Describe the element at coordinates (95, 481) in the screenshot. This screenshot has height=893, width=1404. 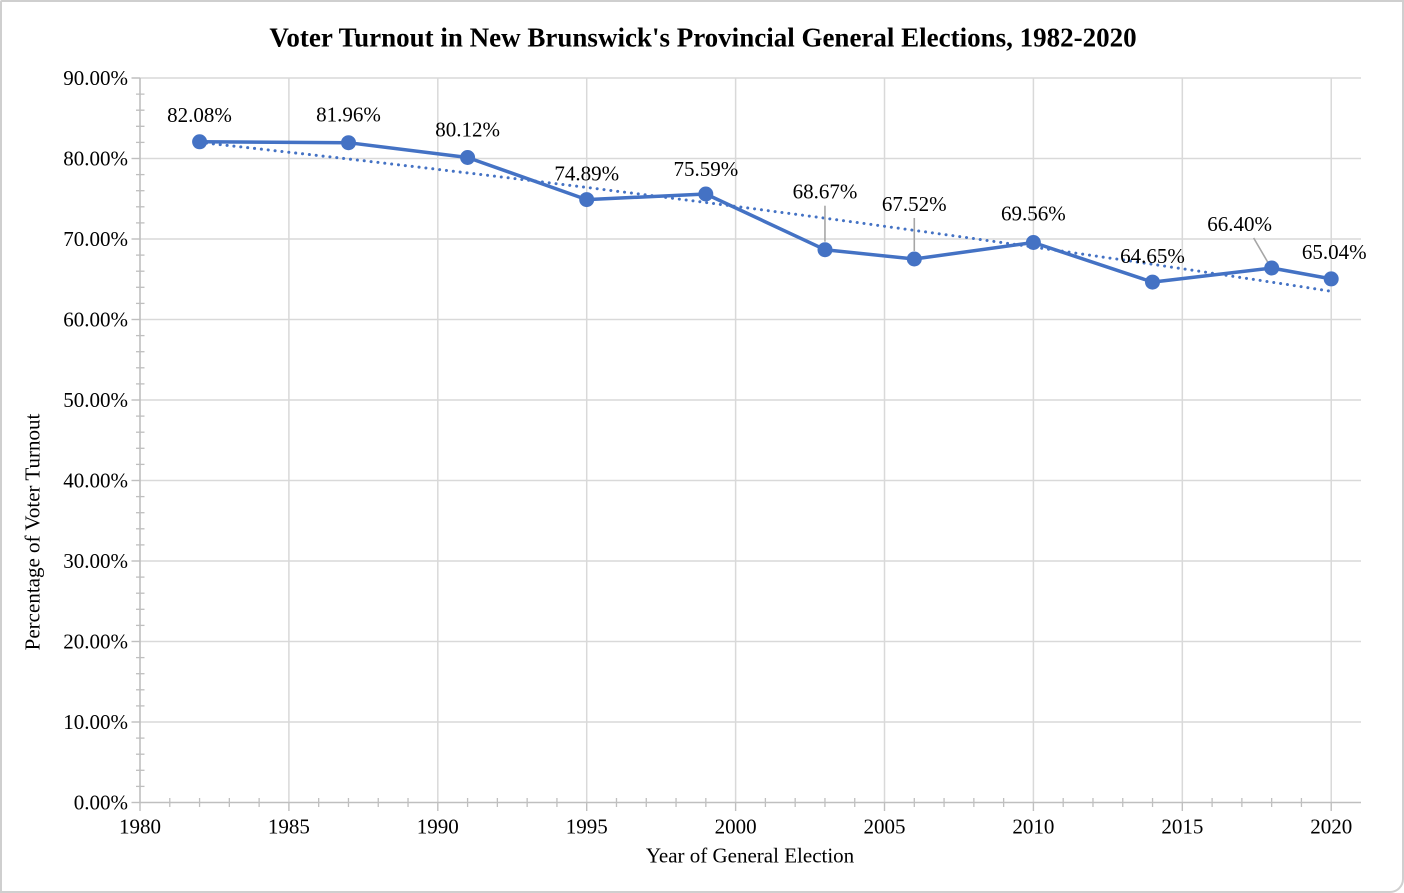
I see `y-tick-label: 40.00%` at that location.